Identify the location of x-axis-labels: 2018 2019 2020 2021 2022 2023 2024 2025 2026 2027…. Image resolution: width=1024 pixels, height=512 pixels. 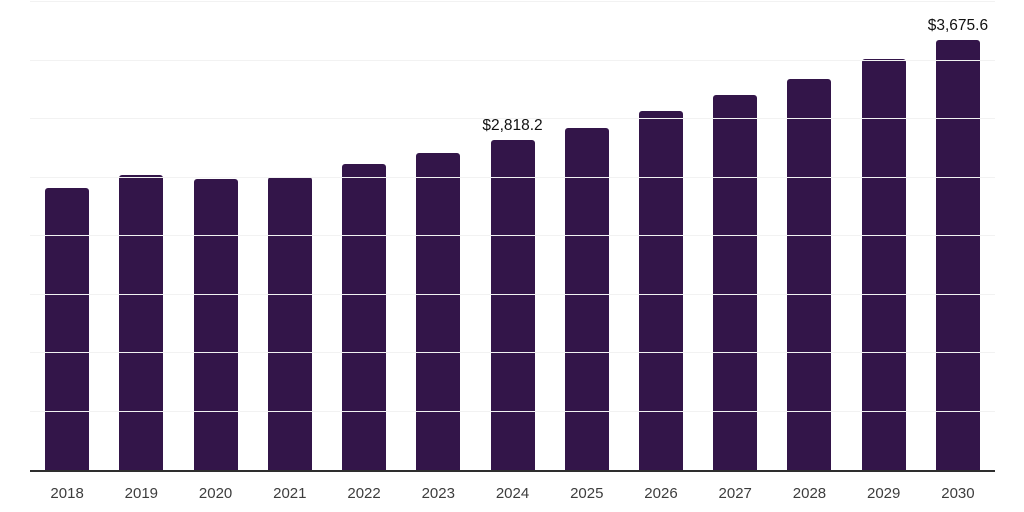
(512, 487).